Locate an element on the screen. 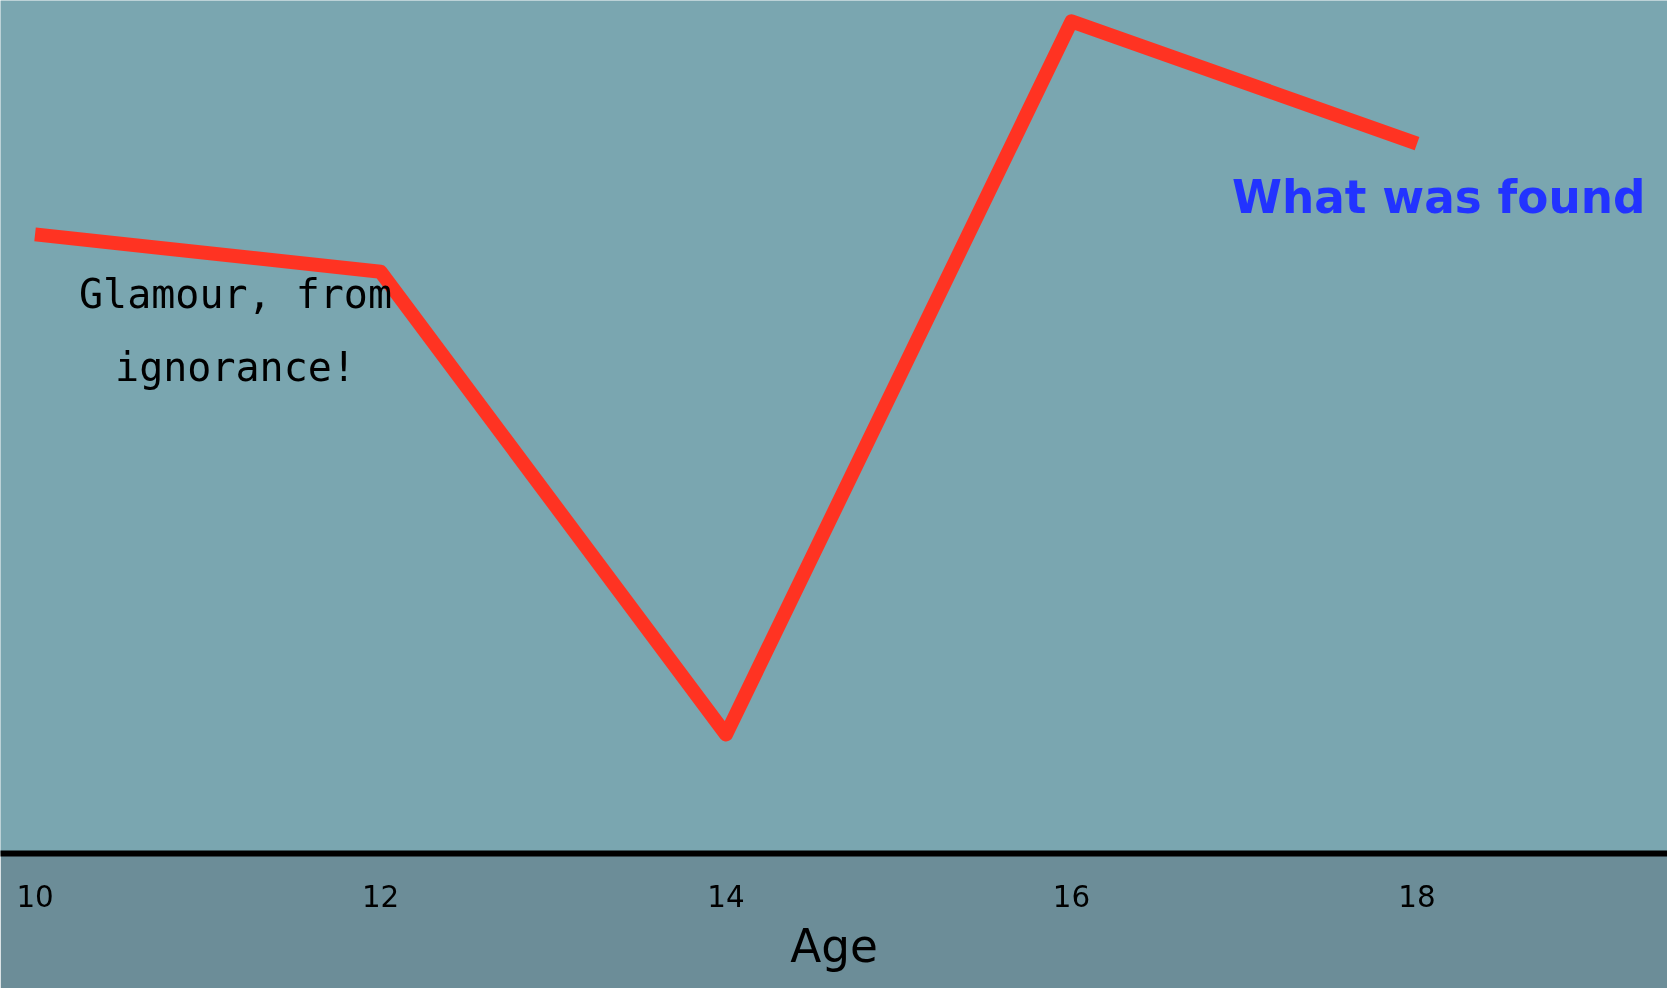 The image size is (1667, 988). x-axis-title: Age is located at coordinates (834, 946).